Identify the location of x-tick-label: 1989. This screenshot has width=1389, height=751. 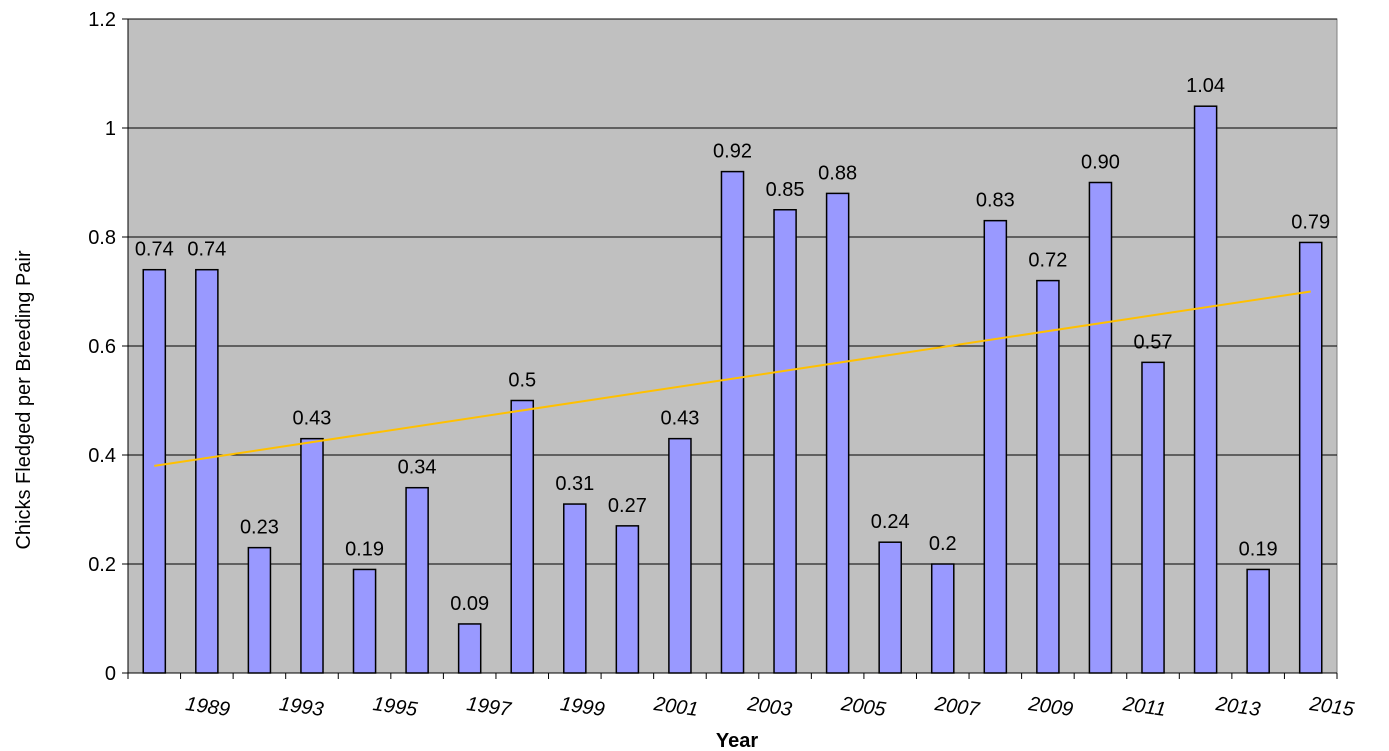
(207, 707).